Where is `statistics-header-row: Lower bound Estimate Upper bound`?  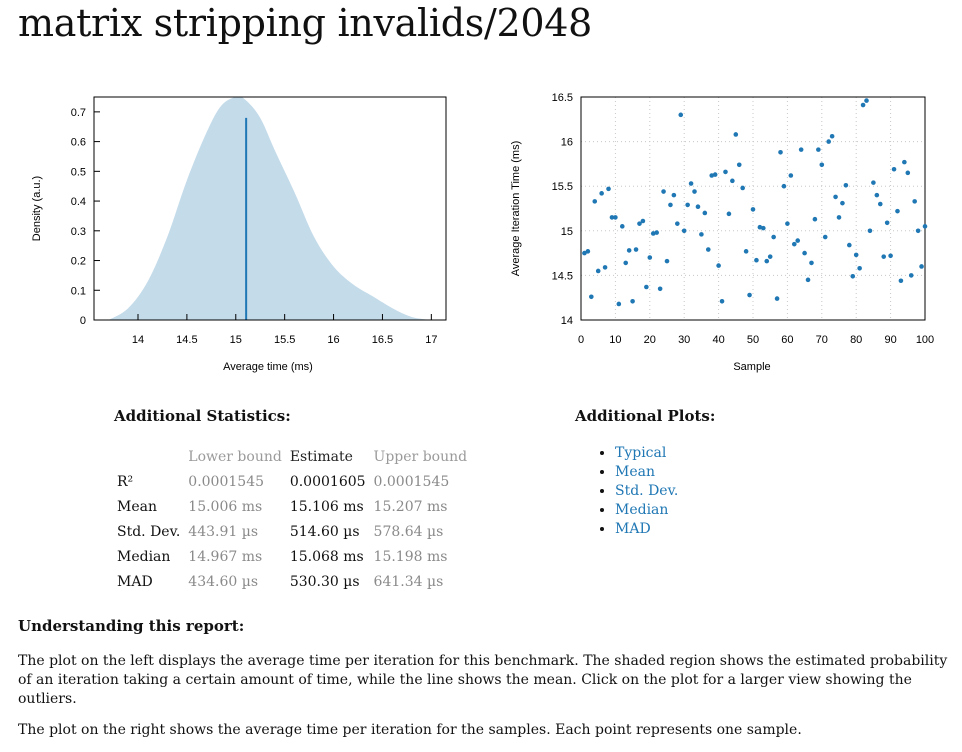
statistics-header-row: Lower bound Estimate Upper bound is located at coordinates (292, 456).